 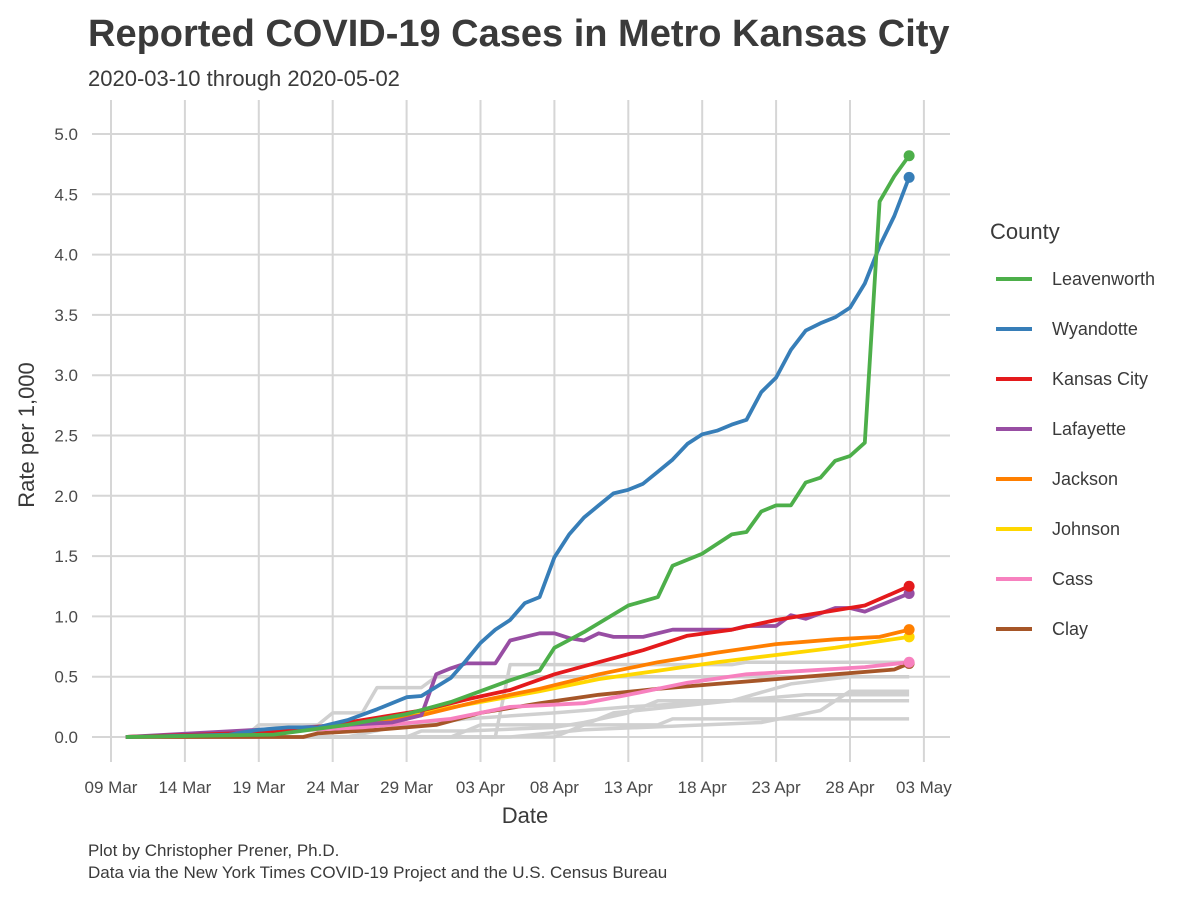 What do you see at coordinates (776, 787) in the screenshot?
I see `x-tick-label: 23 Apr` at bounding box center [776, 787].